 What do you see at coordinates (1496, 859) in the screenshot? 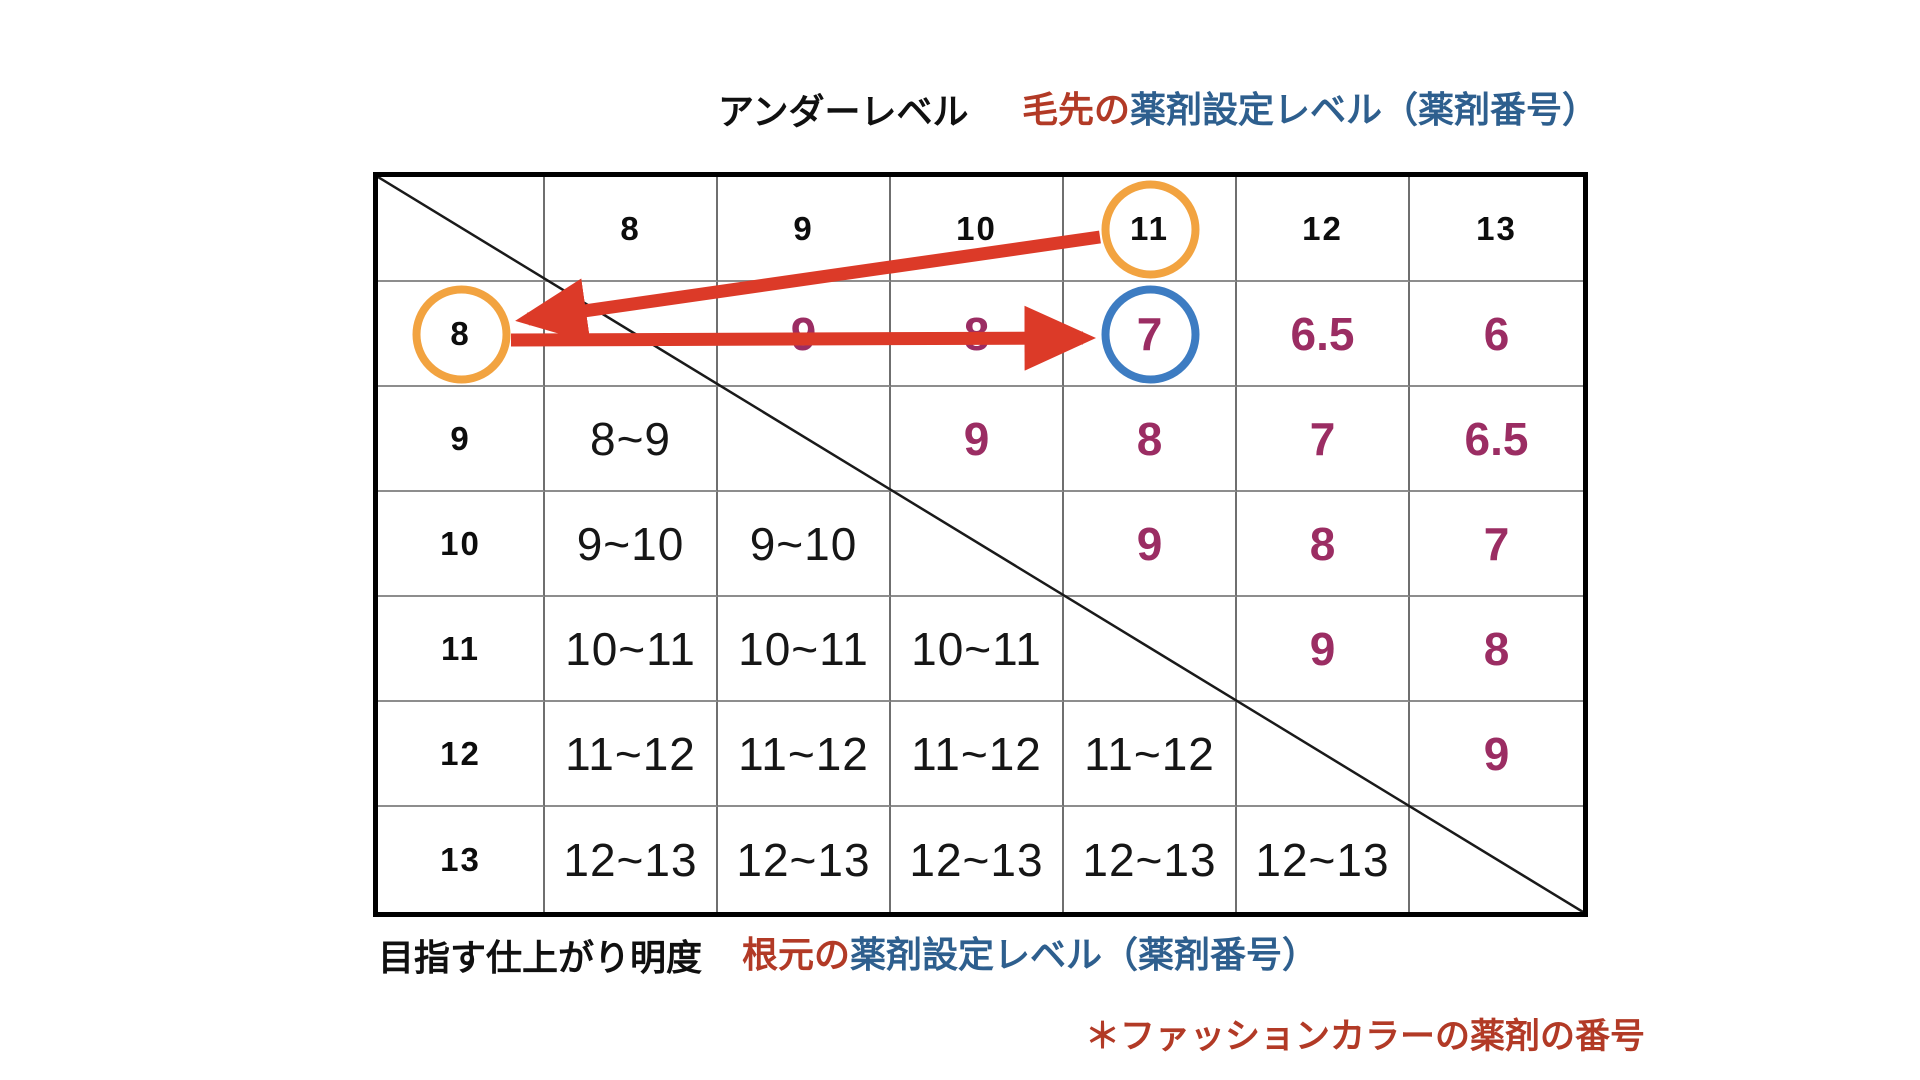
I see `cell-r13-c13` at bounding box center [1496, 859].